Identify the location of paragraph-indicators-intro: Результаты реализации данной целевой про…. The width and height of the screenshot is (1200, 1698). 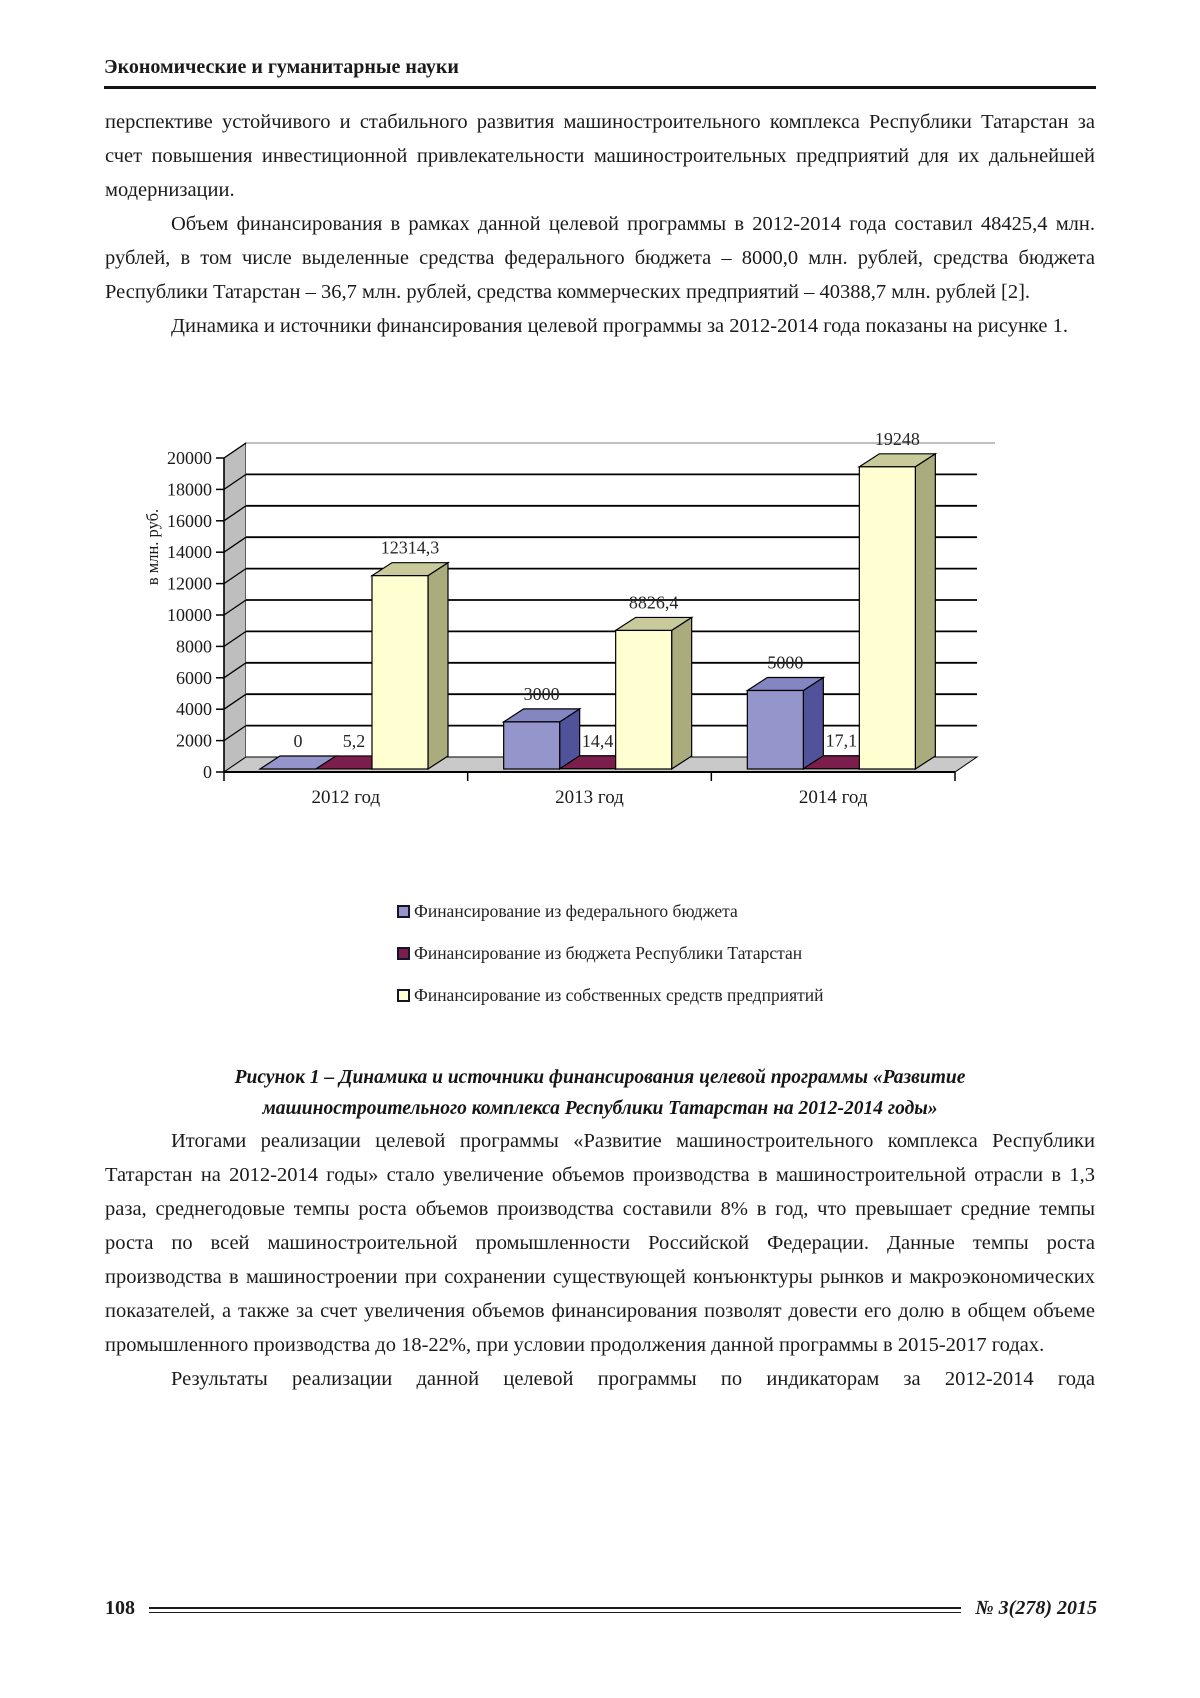
(633, 1379).